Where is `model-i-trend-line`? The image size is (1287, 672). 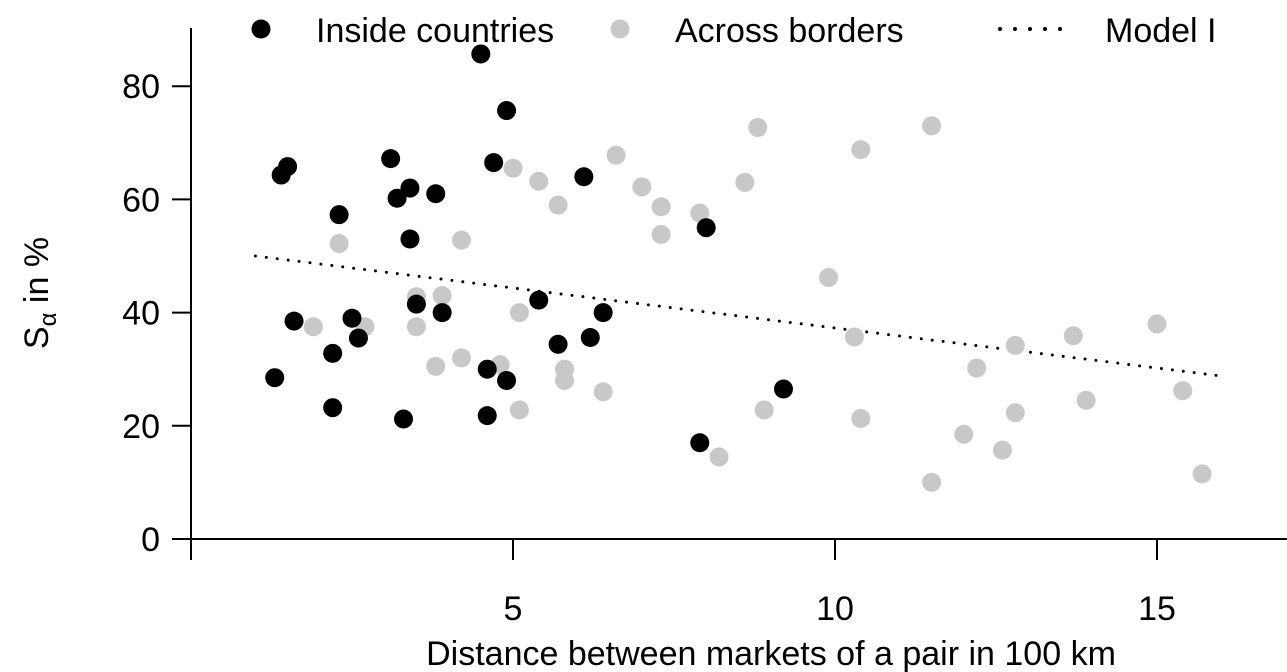 model-i-trend-line is located at coordinates (738, 316).